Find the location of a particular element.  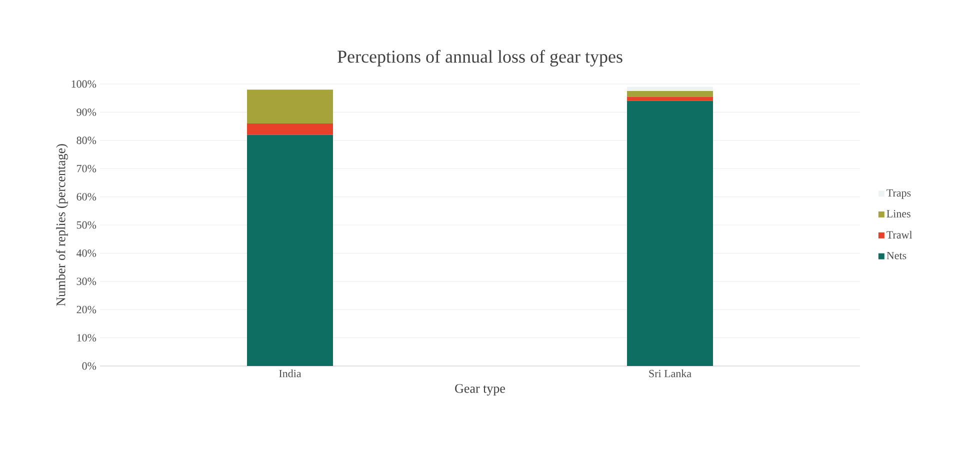

chart-title: Perceptions of annual loss of gear types is located at coordinates (480, 58).